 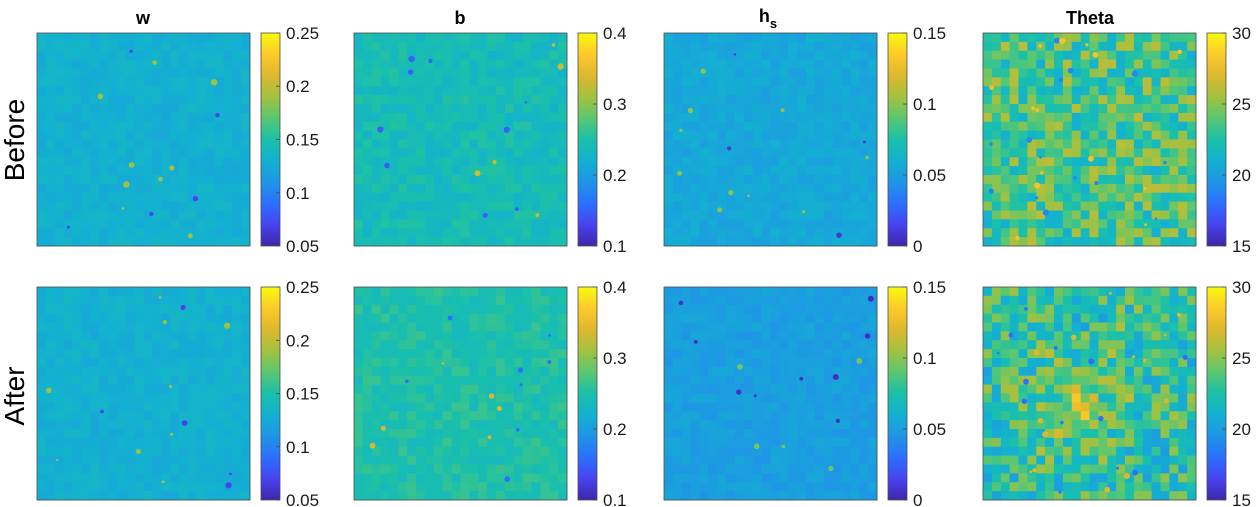 What do you see at coordinates (1241, 429) in the screenshot?
I see `colorbar-tick-label: 20` at bounding box center [1241, 429].